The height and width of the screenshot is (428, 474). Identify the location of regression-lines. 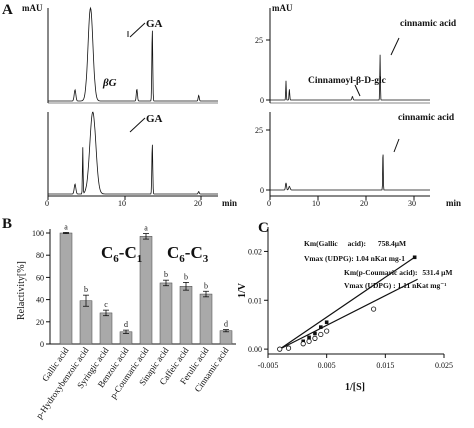
(348, 303).